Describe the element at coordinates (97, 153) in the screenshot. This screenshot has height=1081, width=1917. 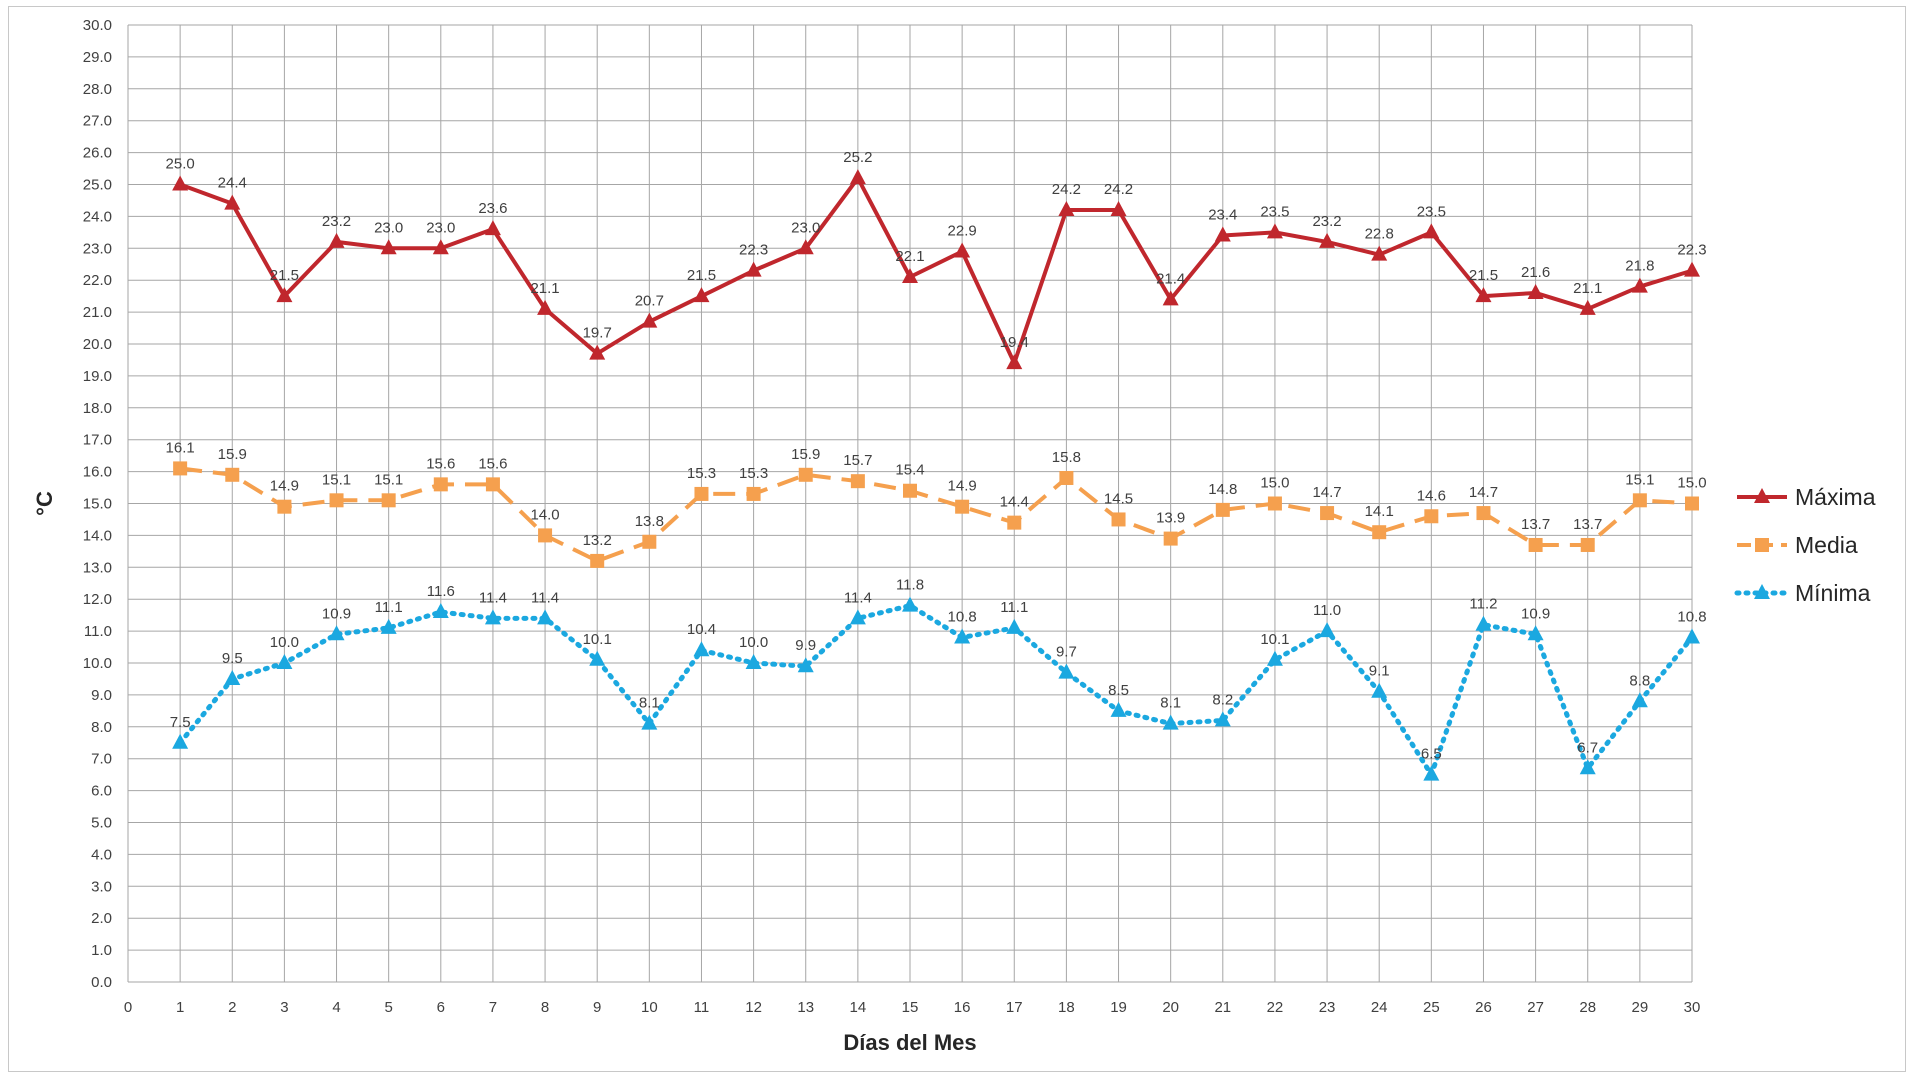
I see `y-tick-label: 26.0` at that location.